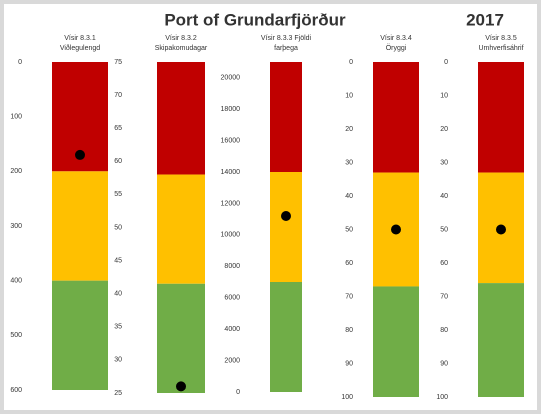  What do you see at coordinates (485, 19) in the screenshot?
I see `year: 2017` at bounding box center [485, 19].